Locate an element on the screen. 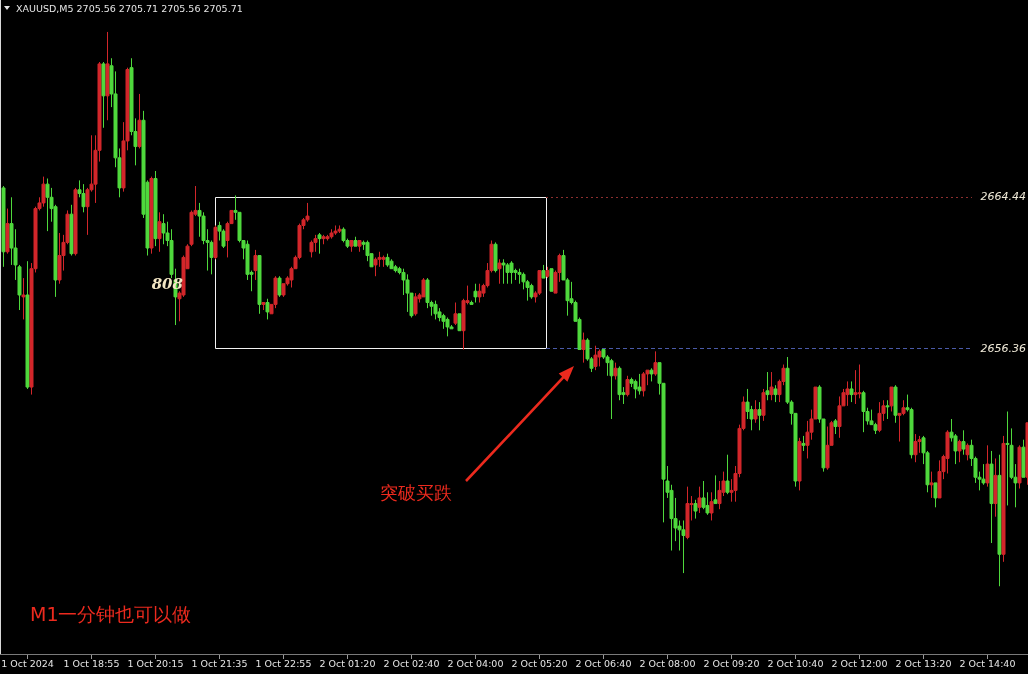 This screenshot has width=1028, height=674. x-tick-label: 1 Oct 21:35 is located at coordinates (219, 663).